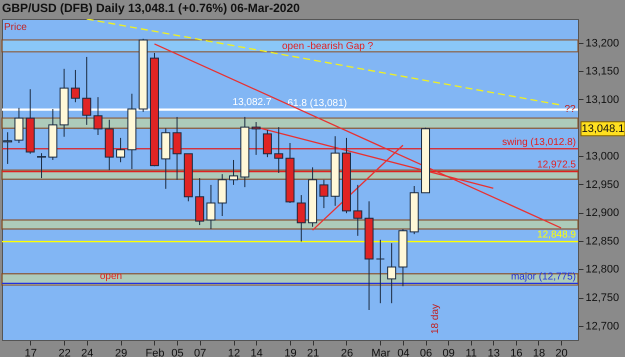 The image size is (625, 357). Describe the element at coordinates (603, 184) in the screenshot. I see `y-tick-label: 12,950` at that location.